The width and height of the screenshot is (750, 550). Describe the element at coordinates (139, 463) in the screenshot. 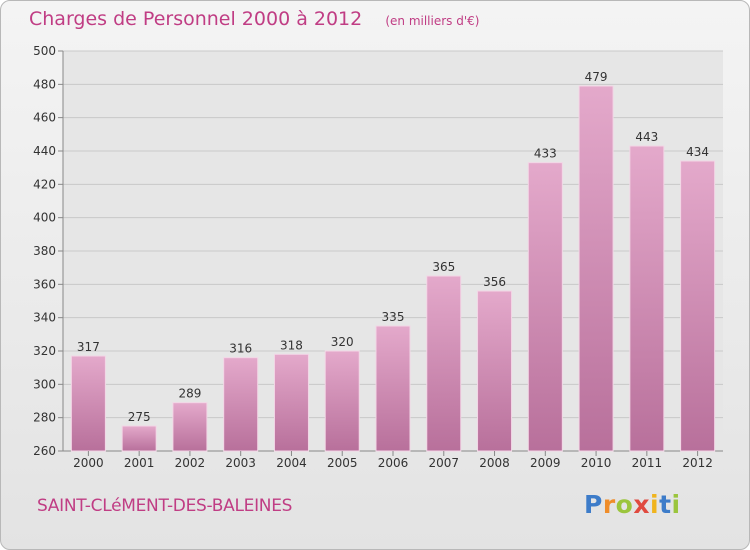

I see `x-tick-label: 2001` at that location.